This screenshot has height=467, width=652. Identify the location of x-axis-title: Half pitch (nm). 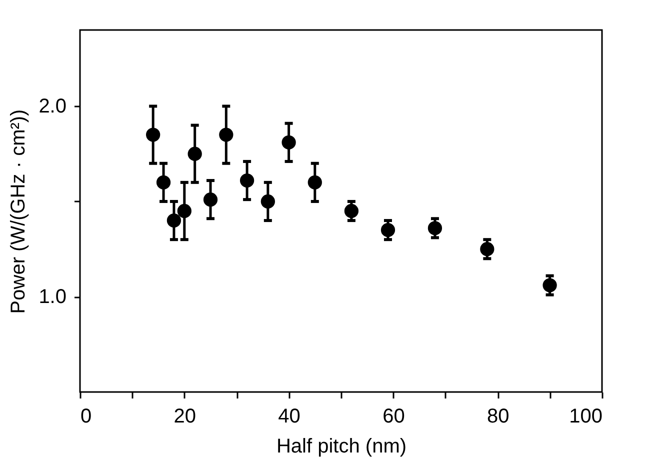
(341, 447).